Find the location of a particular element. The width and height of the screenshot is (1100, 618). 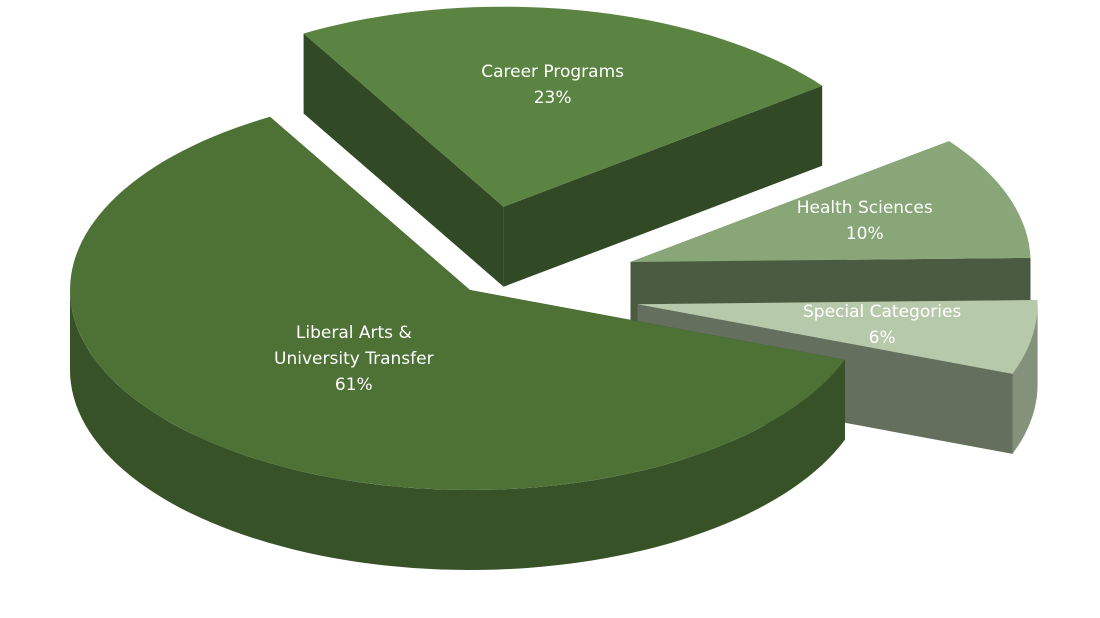

value-label: 10% is located at coordinates (864, 234).